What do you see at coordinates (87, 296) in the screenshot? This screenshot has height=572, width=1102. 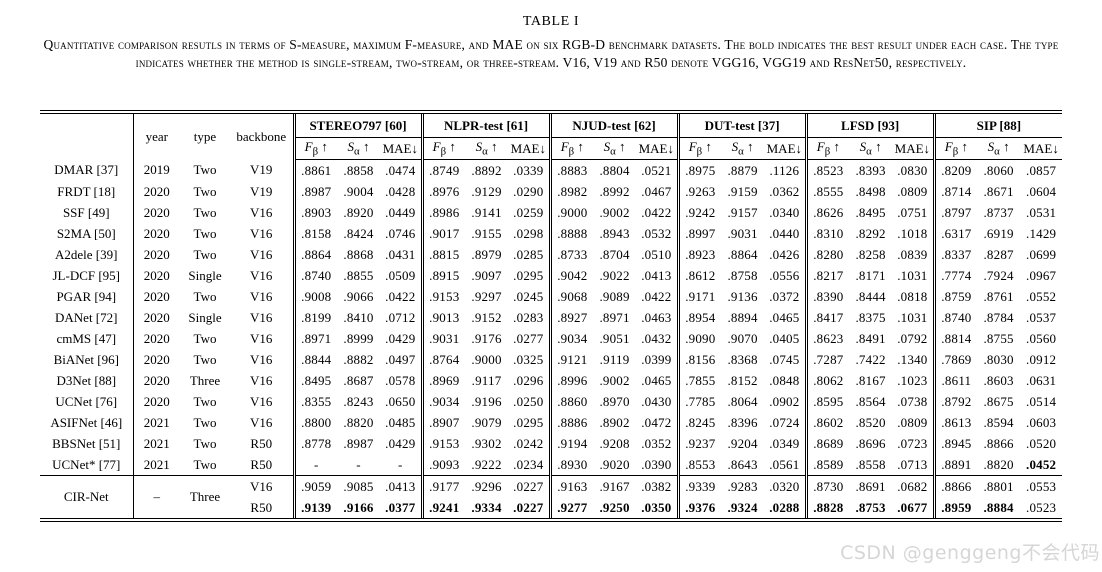 I see `method-cell: PGAR [94]` at bounding box center [87, 296].